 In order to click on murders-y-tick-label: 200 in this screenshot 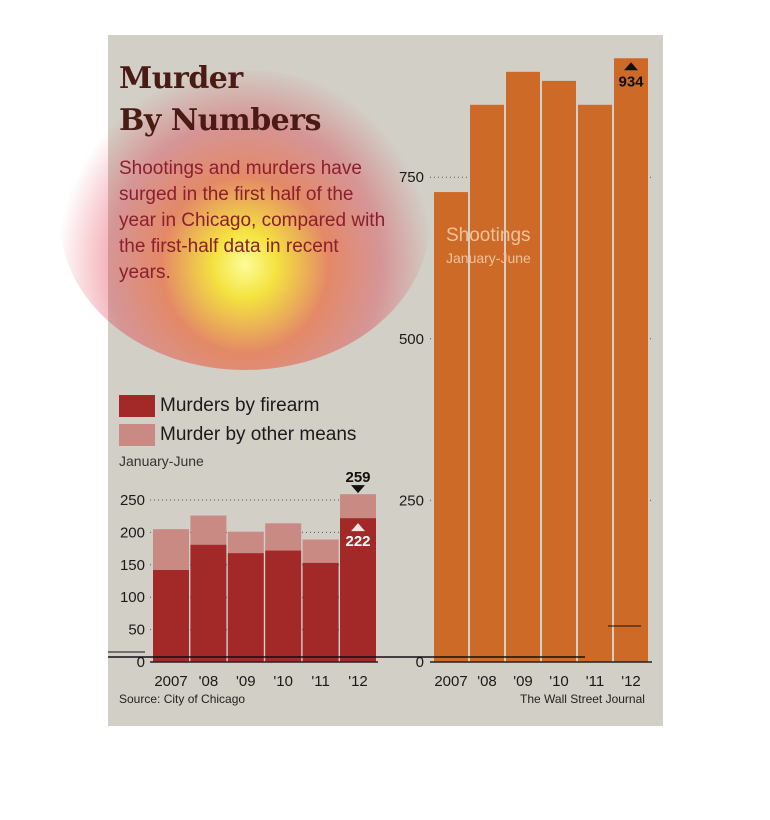, I will do `click(132, 532)`.